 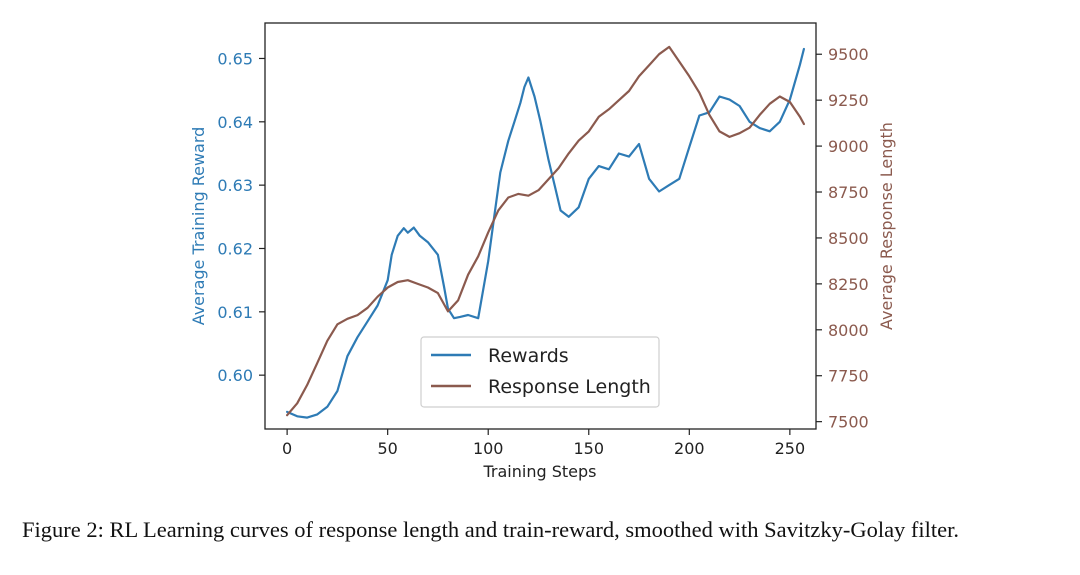 What do you see at coordinates (848, 330) in the screenshot?
I see `y-right-tick-label-2: 8000` at bounding box center [848, 330].